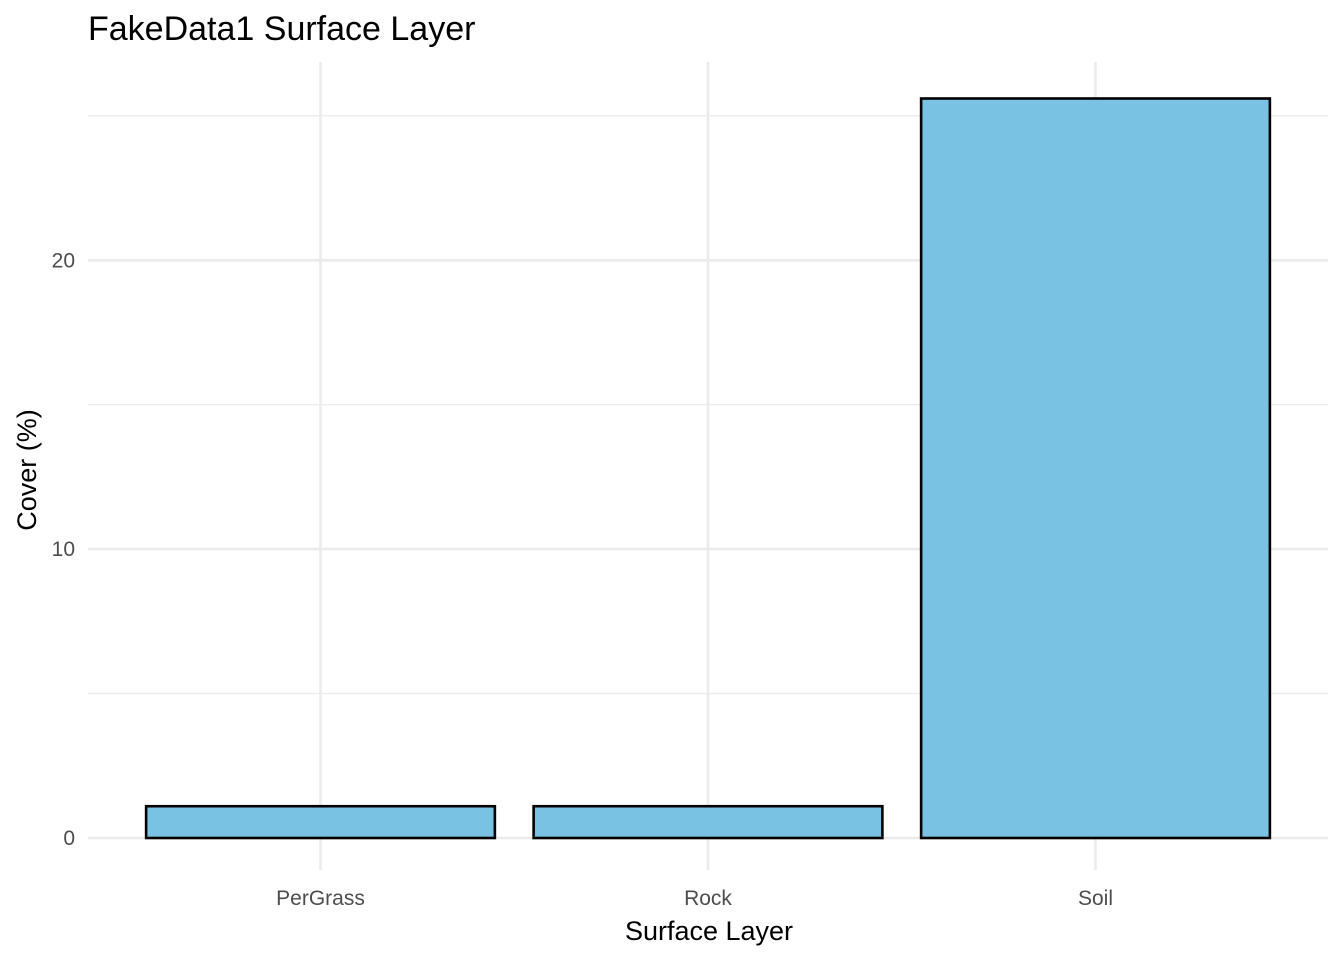 This screenshot has height=960, width=1344. I want to click on y-axis-ticks: 0 10 20, so click(63, 549).